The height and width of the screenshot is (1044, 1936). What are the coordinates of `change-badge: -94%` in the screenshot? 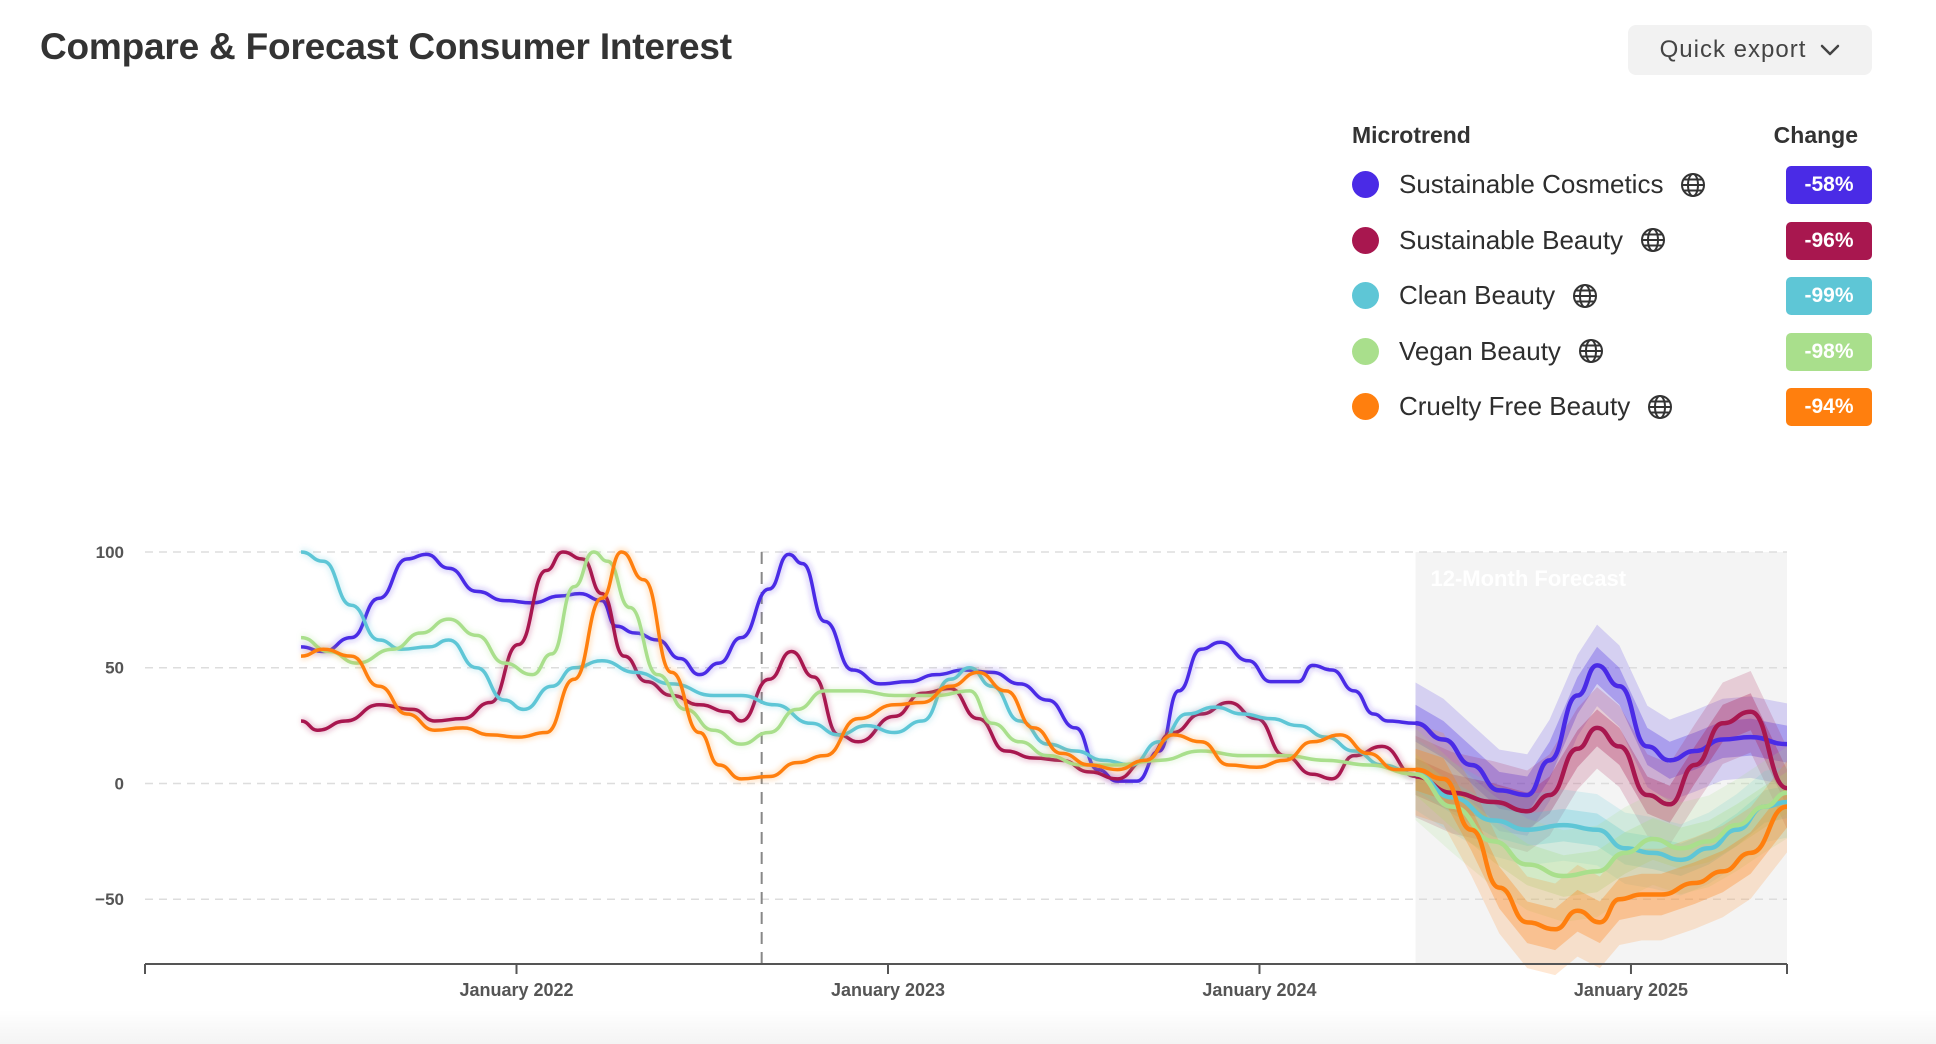 It's located at (1829, 407).